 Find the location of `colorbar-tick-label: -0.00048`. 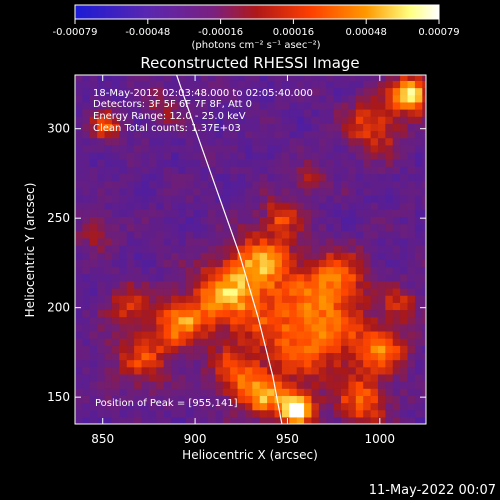

colorbar-tick-label: -0.00048 is located at coordinates (147, 32).